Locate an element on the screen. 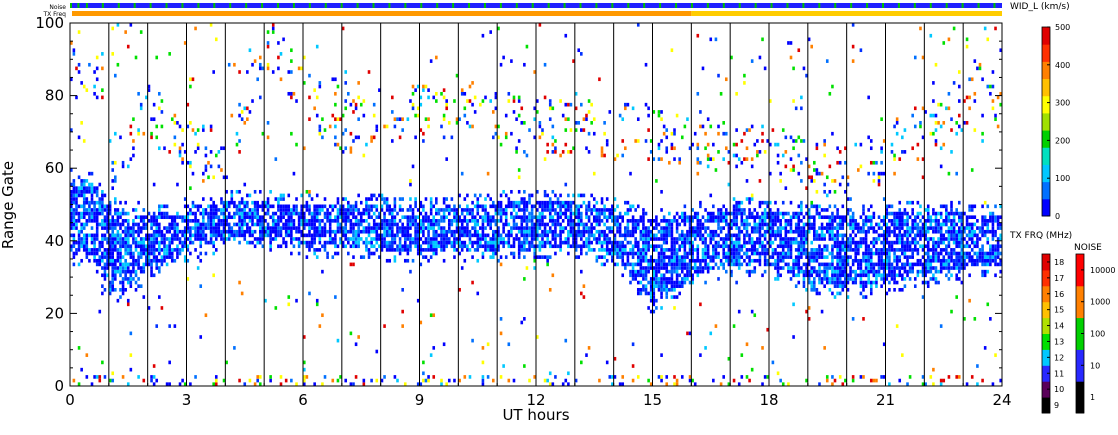 The image size is (1118, 435). noise-bar-tick is located at coordinates (437, 5).